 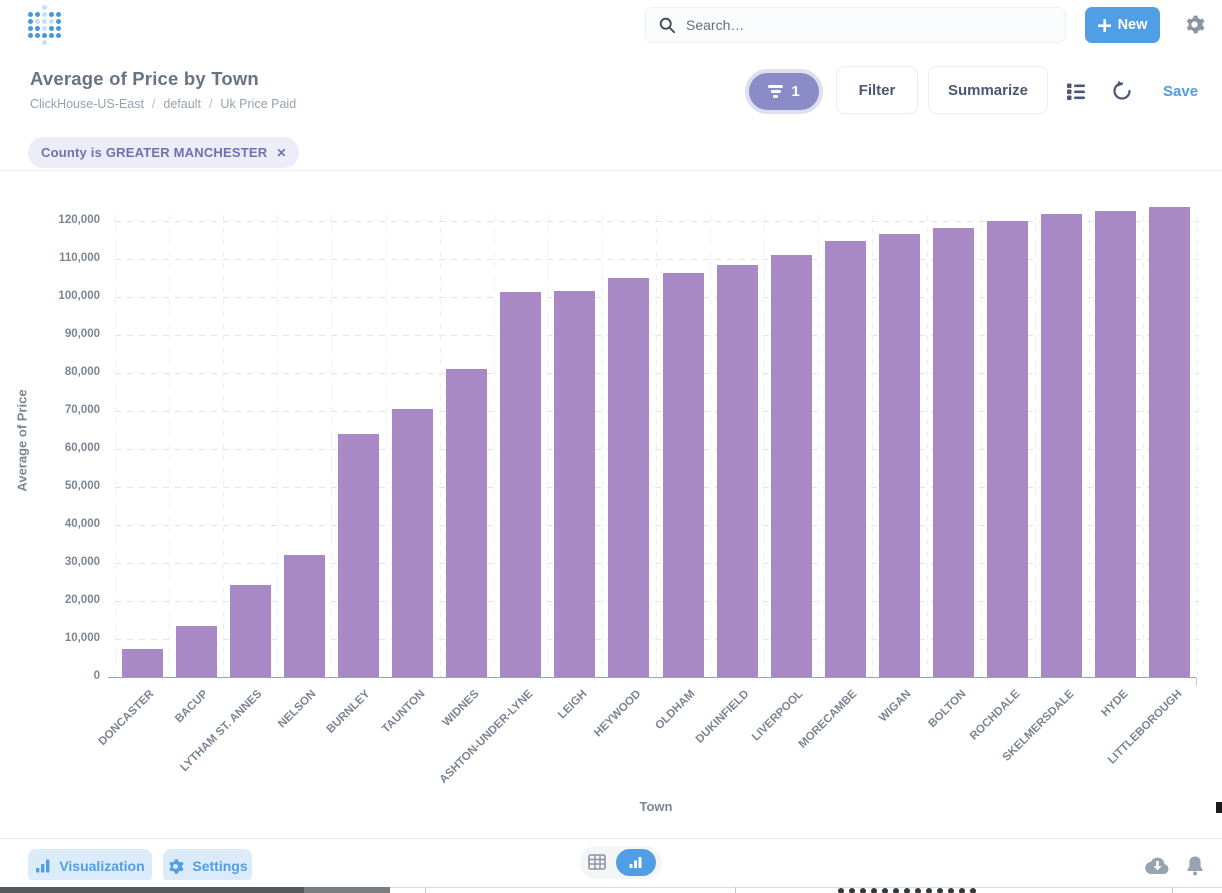 What do you see at coordinates (90, 866) in the screenshot?
I see `visualization-button: Visualization` at bounding box center [90, 866].